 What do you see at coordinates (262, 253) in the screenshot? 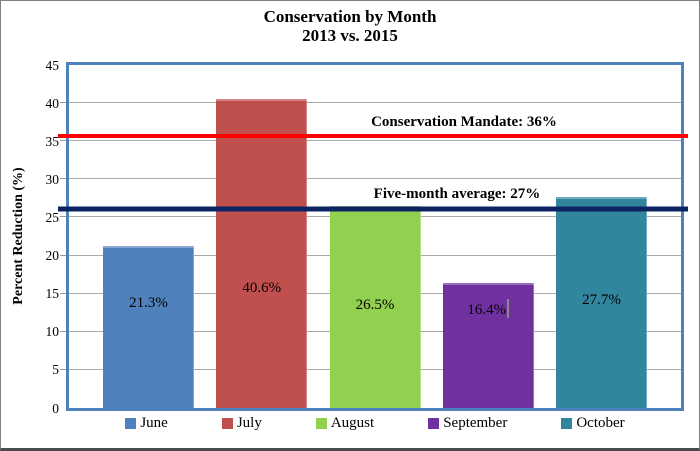
I see `bar-july` at bounding box center [262, 253].